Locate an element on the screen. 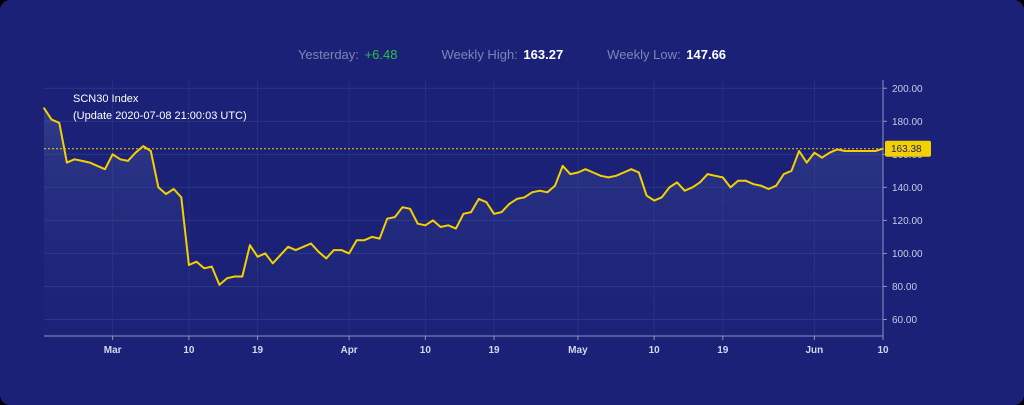  stat-weekly-low-value: 147.66 is located at coordinates (706, 54).